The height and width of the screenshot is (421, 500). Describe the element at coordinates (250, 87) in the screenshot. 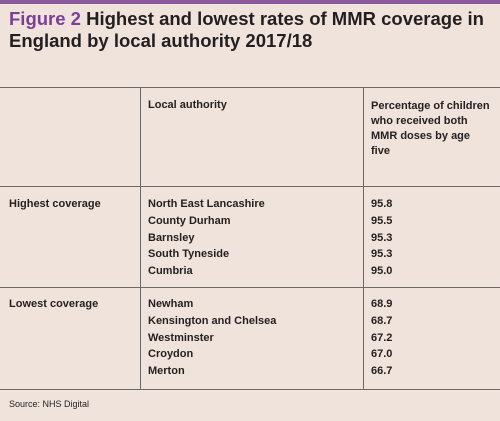

I see `table-top-rule` at that location.